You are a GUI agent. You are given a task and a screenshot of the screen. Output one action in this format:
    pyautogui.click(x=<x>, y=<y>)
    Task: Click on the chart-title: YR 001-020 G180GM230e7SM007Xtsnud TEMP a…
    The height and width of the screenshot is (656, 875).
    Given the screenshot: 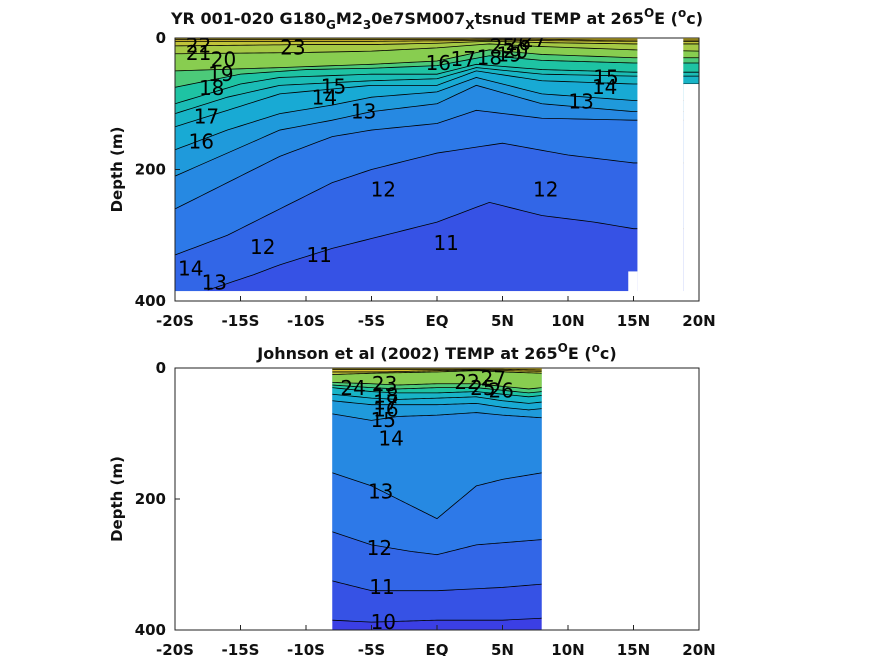 What is the action you would take?
    pyautogui.click(x=436, y=19)
    